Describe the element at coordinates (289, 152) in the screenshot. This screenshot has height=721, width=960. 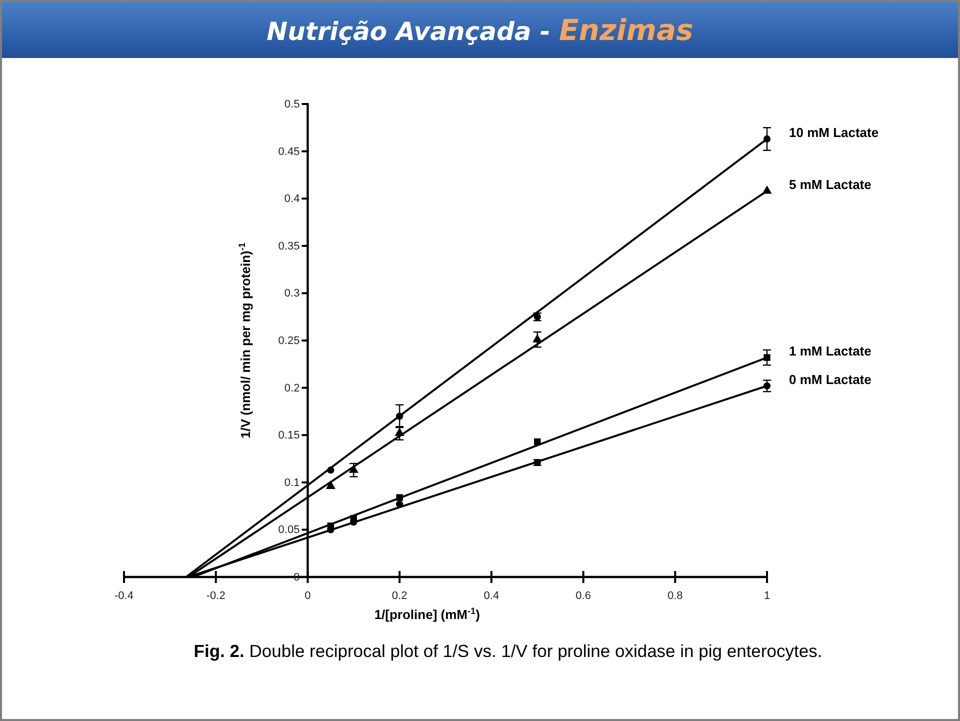
I see `y-tick-label: 0.45` at that location.